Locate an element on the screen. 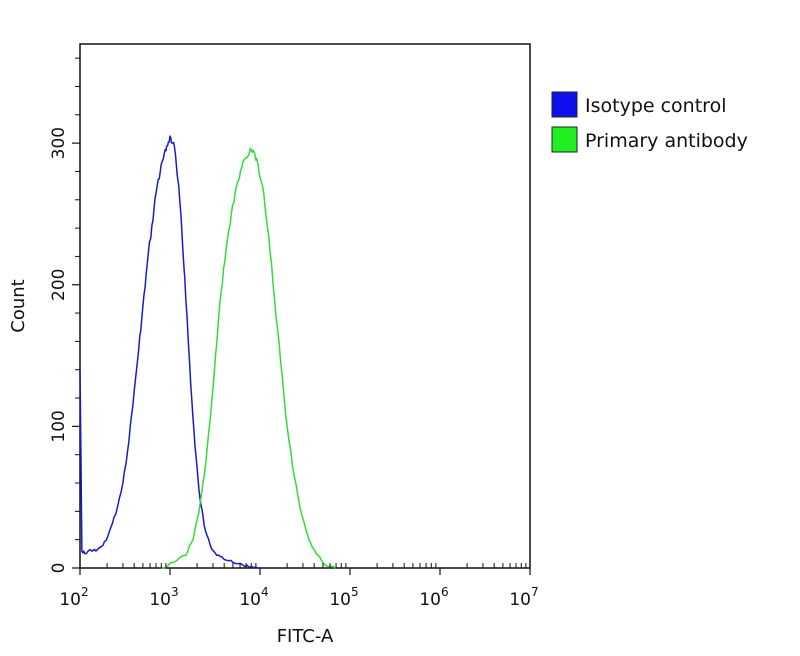 This screenshot has height=656, width=800. legend-swatch-isotype-control is located at coordinates (564, 104).